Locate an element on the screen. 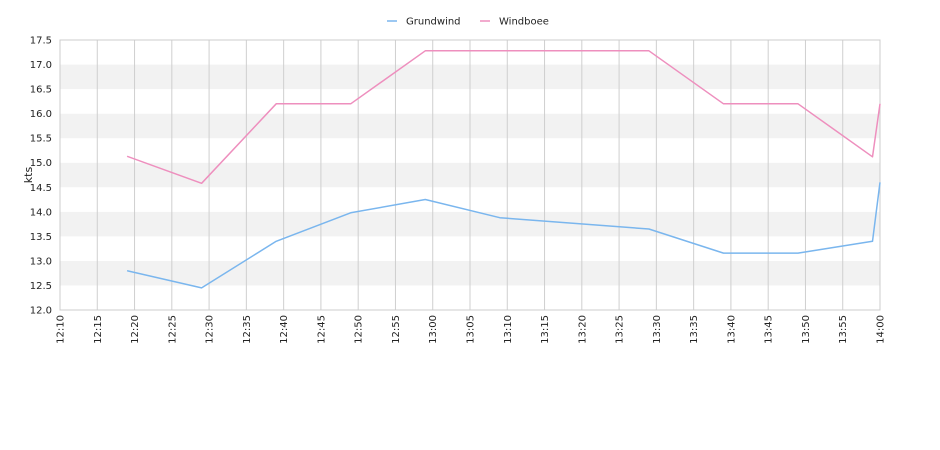 Image resolution: width=940 pixels, height=450 pixels. y-tick-label: 14.5 is located at coordinates (41, 188).